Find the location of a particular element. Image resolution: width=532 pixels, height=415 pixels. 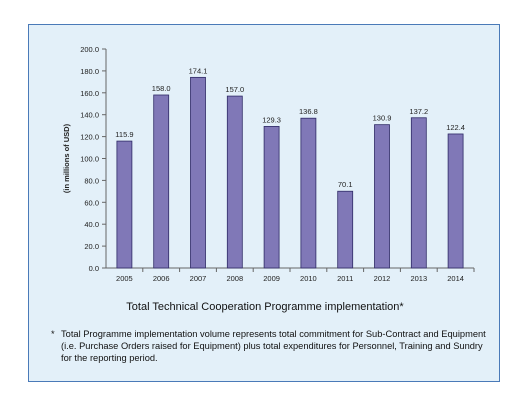

data-label: 122.4 is located at coordinates (455, 127).